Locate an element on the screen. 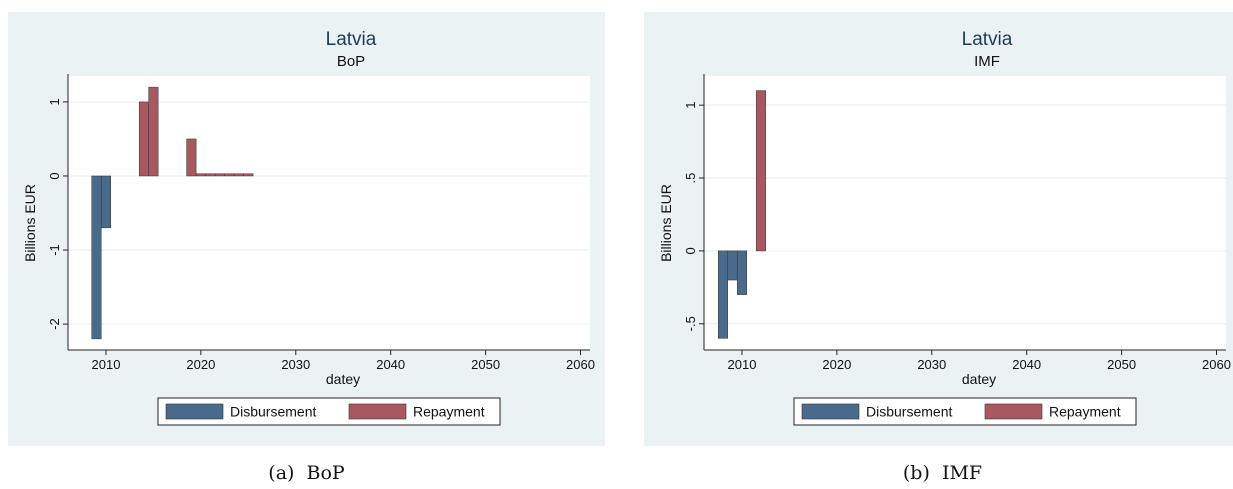 This screenshot has width=1233, height=489. figure-caption-b: (b) IMF is located at coordinates (938, 473).